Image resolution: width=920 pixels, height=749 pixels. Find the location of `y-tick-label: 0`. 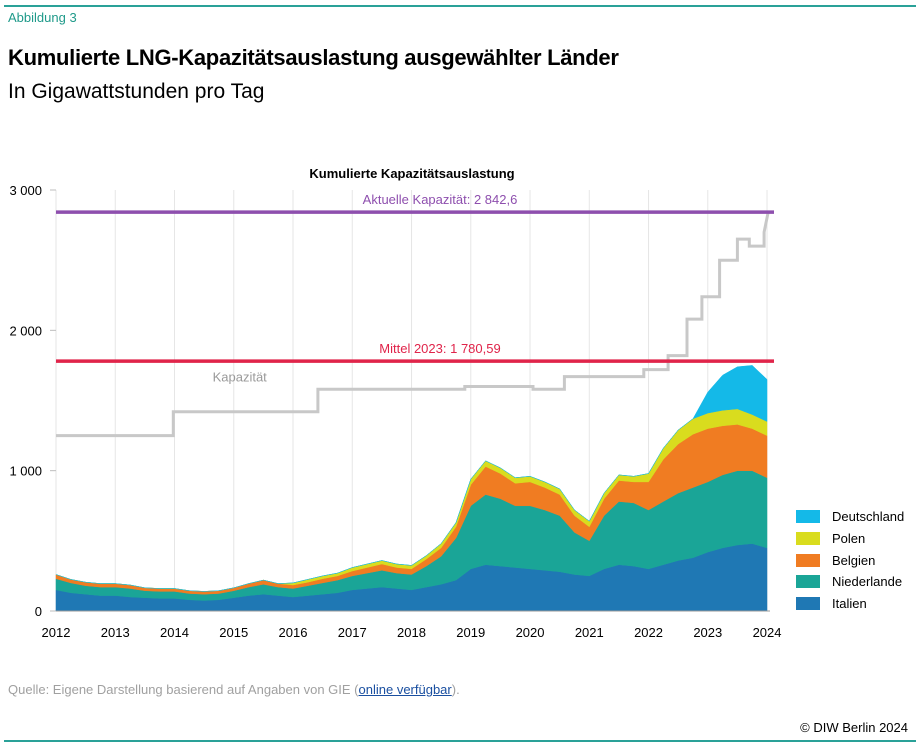

y-tick-label: 0 is located at coordinates (38, 611).